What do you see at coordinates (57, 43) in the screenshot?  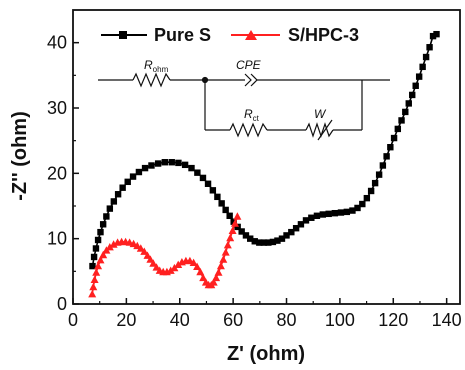 I see `y-tick-label: 40` at bounding box center [57, 43].